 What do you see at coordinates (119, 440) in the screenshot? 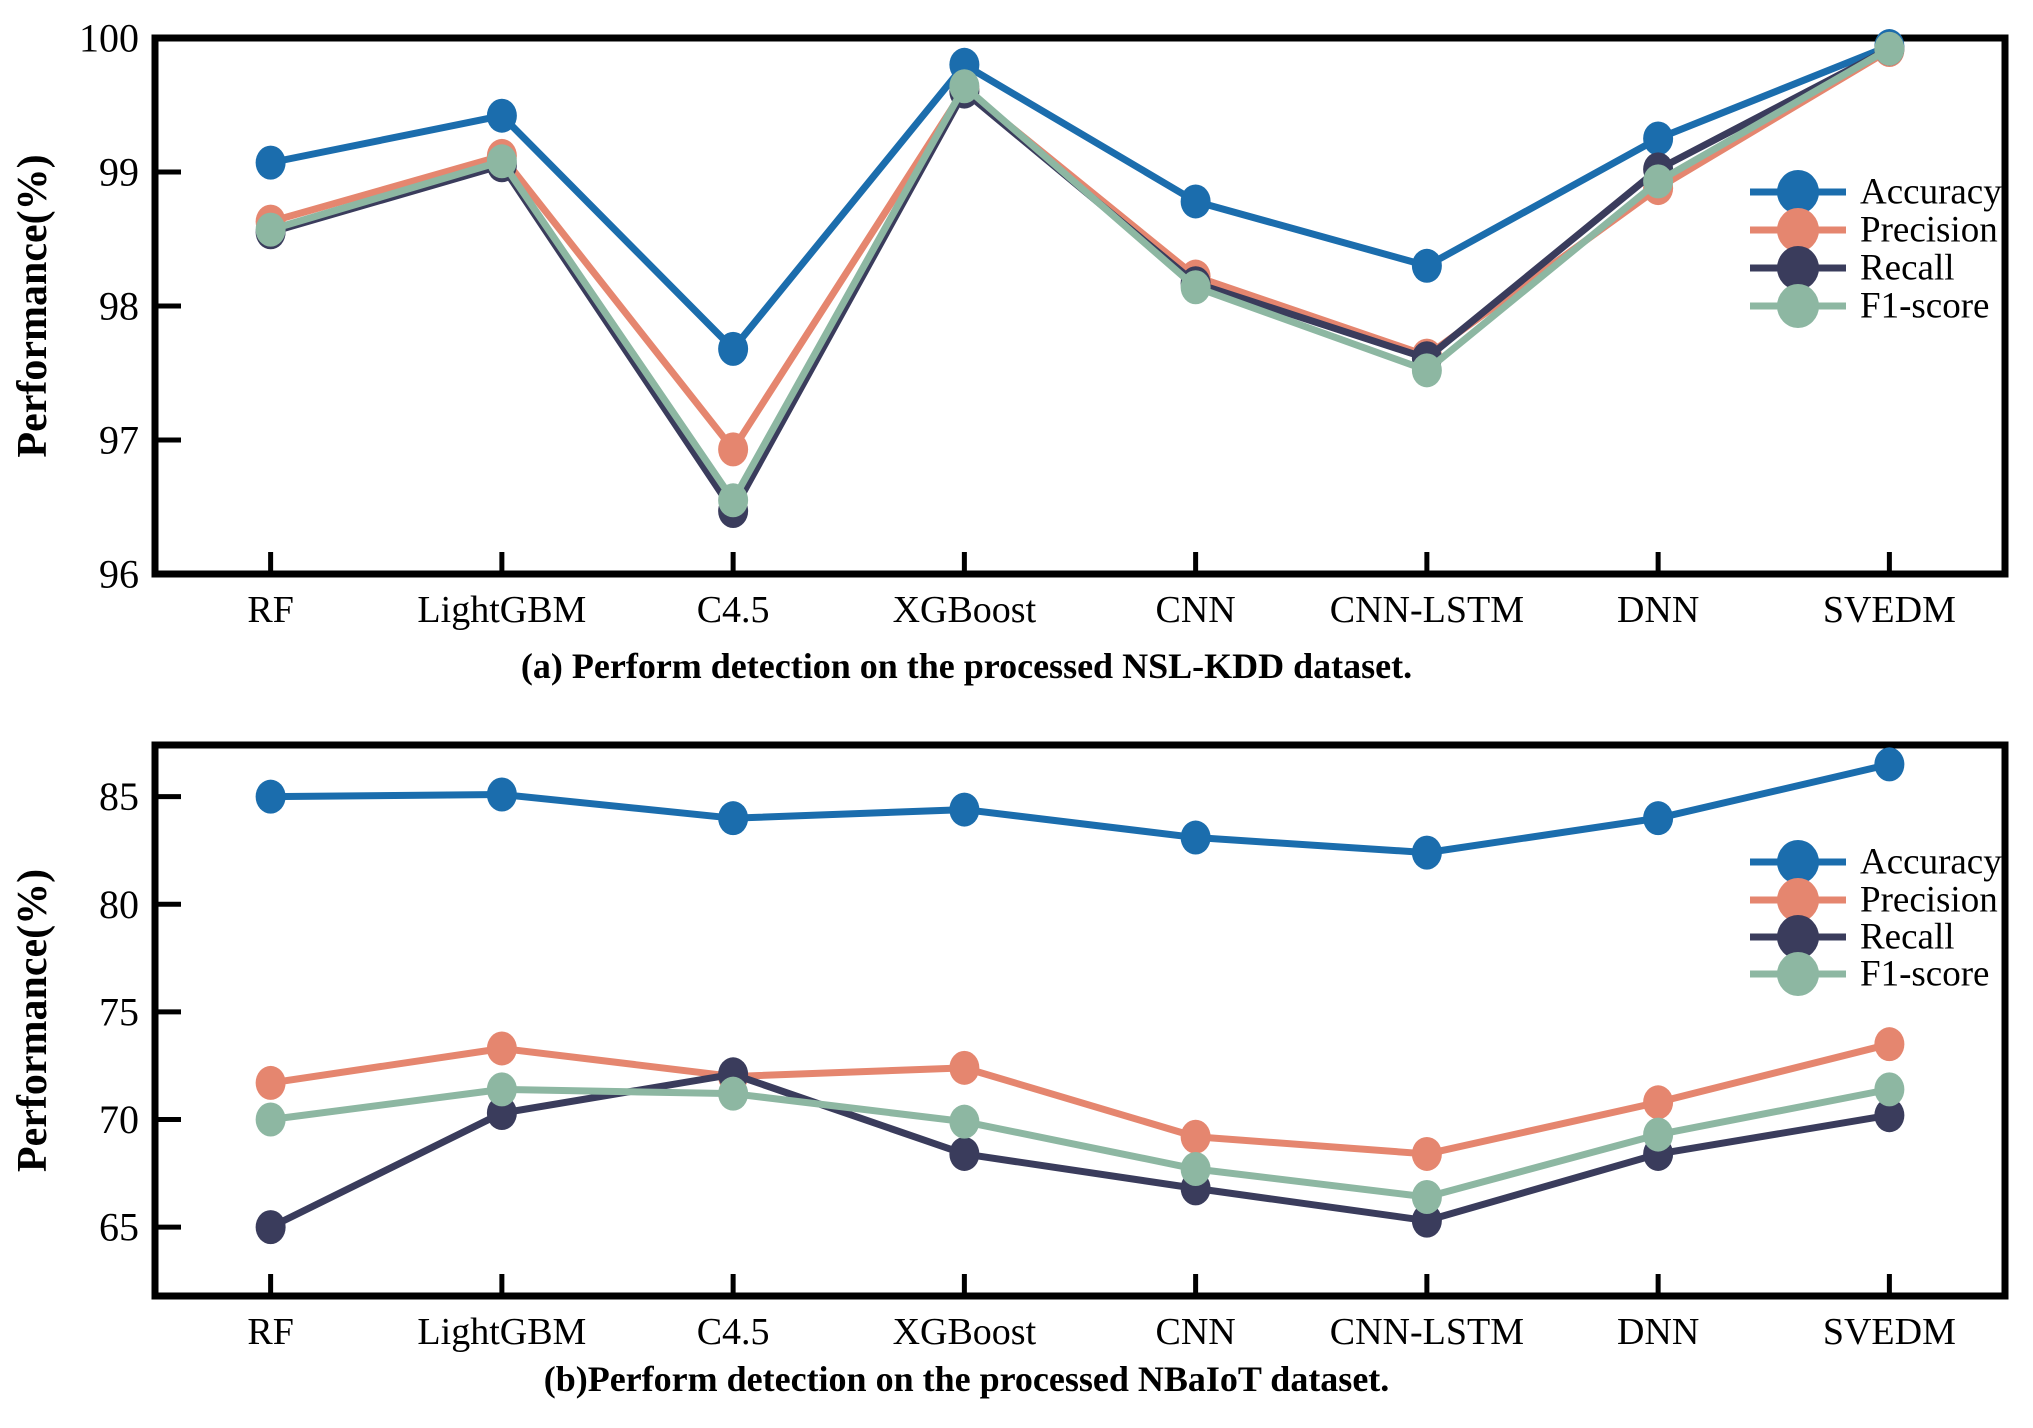
I see `y-tick-label: 97` at bounding box center [119, 440].